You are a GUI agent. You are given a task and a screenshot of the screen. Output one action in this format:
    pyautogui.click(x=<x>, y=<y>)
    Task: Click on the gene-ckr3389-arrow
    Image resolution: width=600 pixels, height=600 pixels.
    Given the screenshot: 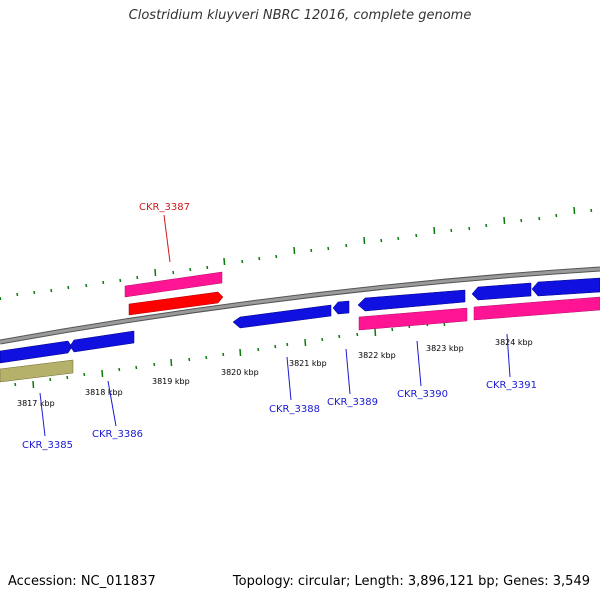 What is the action you would take?
    pyautogui.click(x=341, y=307)
    